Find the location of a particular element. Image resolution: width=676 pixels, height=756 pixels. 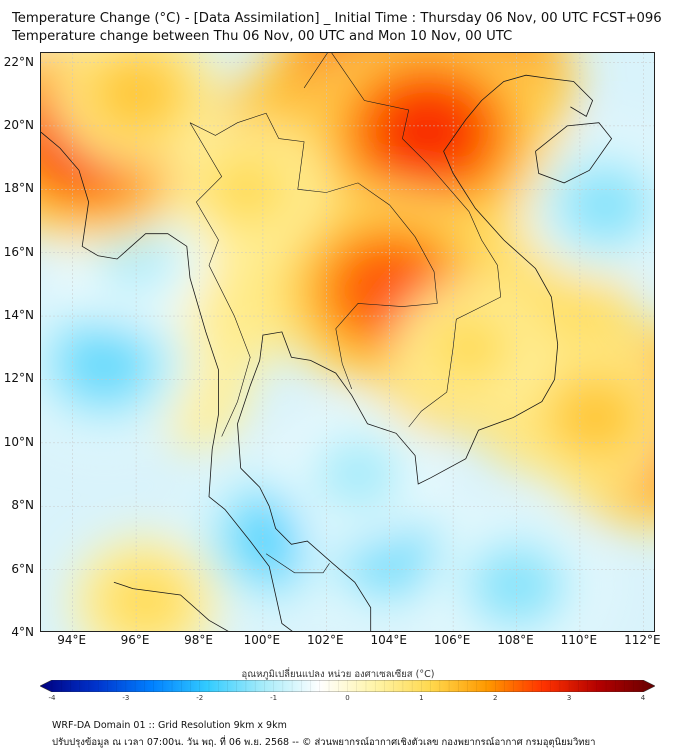

lat-label: 14°N is located at coordinates (18, 315).